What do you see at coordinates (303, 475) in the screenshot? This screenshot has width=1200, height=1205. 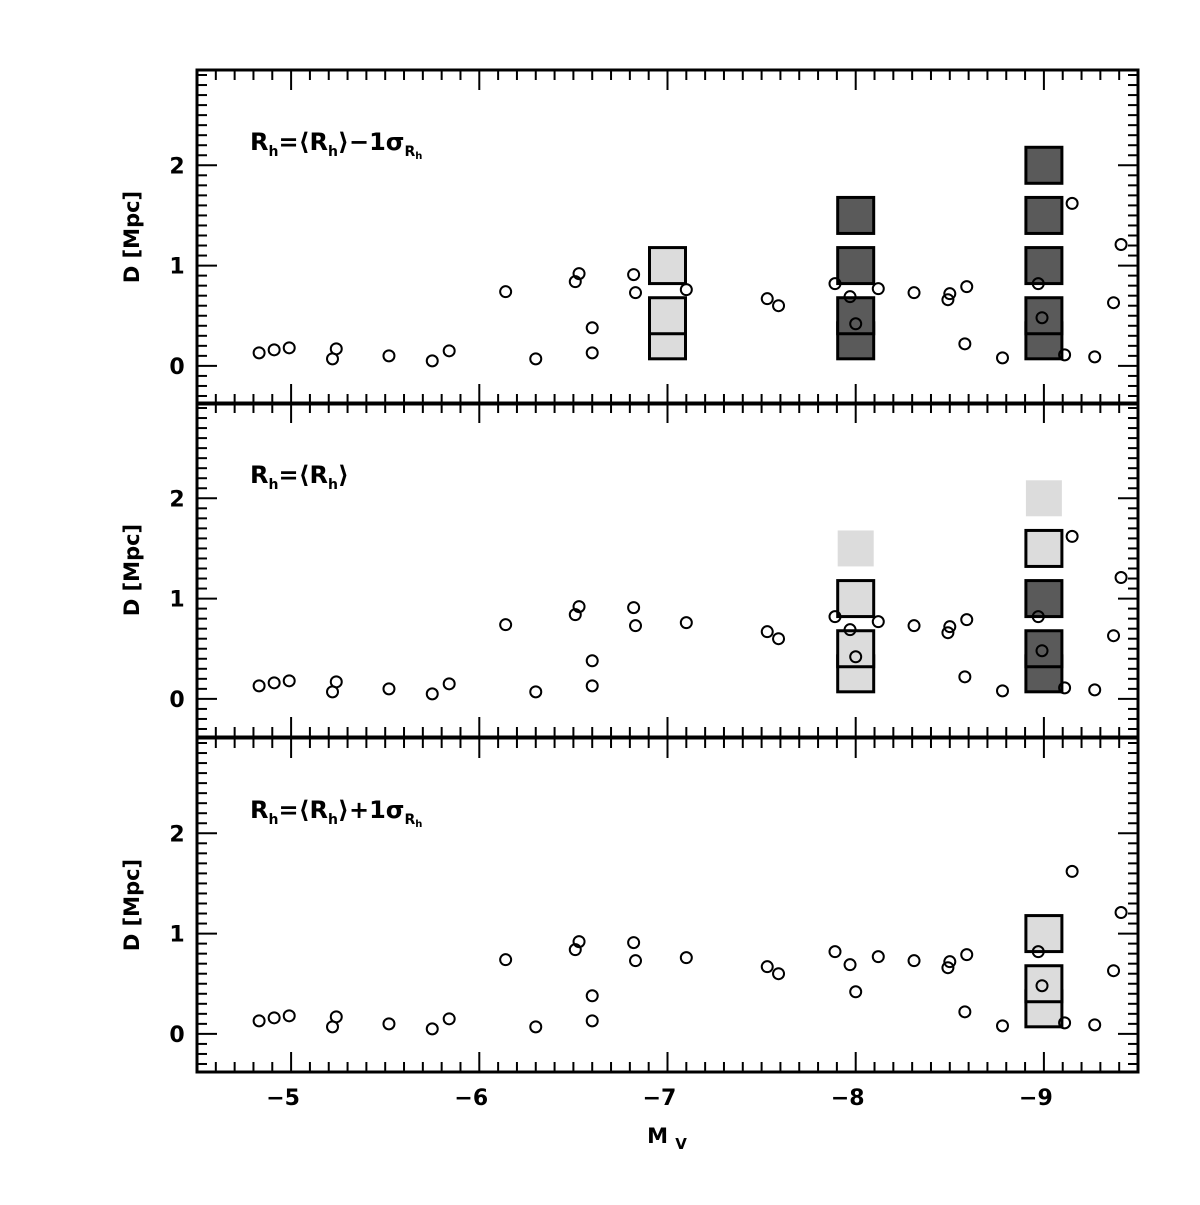 I see `panel-label-part: =⟨R` at bounding box center [303, 475].